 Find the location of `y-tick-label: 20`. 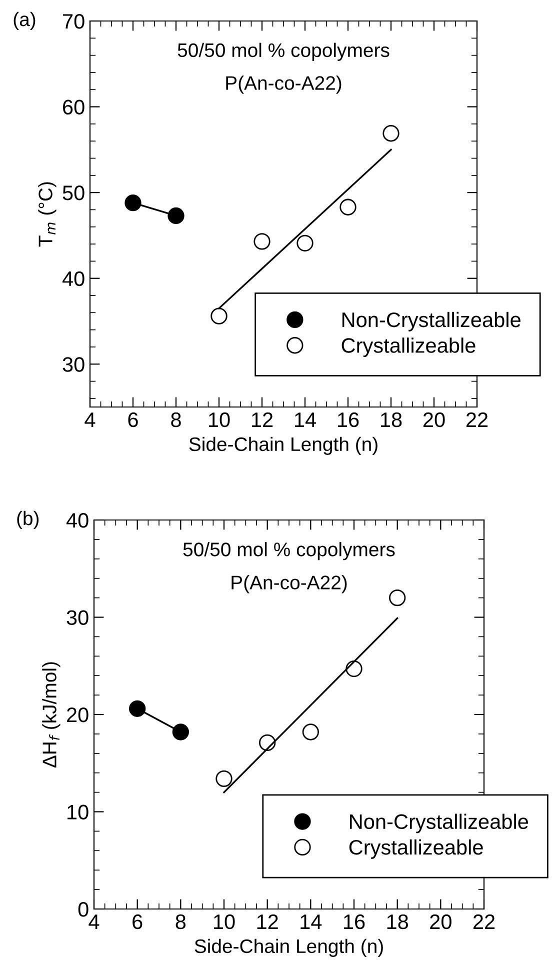

y-tick-label: 20 is located at coordinates (77, 715).